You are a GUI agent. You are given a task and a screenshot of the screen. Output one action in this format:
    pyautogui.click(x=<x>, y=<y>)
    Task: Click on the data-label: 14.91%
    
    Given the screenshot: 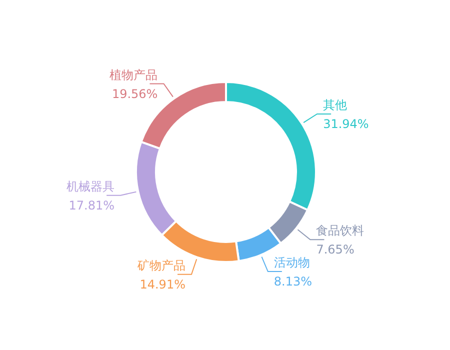 What is the action you would take?
    pyautogui.click(x=163, y=284)
    